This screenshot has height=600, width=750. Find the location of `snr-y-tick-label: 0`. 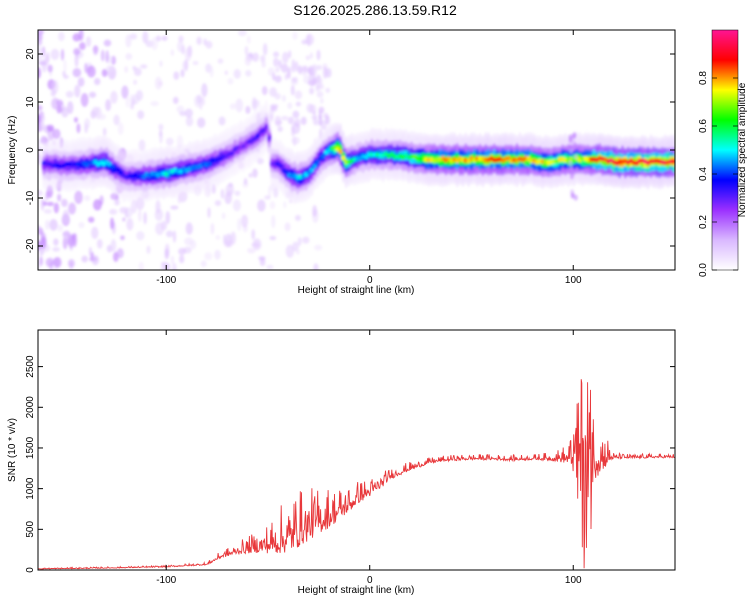

snr-y-tick-label: 0 is located at coordinates (30, 570).